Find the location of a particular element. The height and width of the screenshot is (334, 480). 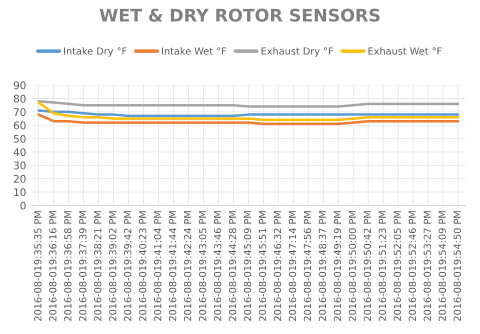

legend-label: Exhaust Dry °F is located at coordinates (298, 52).